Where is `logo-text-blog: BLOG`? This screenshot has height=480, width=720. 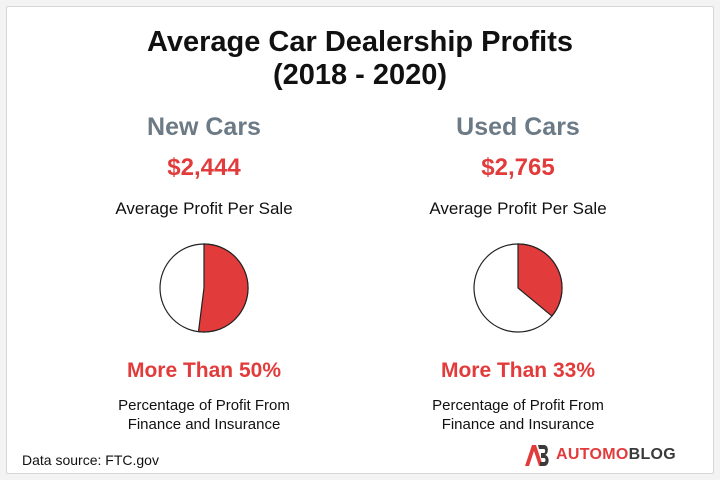 logo-text-blog: BLOG is located at coordinates (652, 454).